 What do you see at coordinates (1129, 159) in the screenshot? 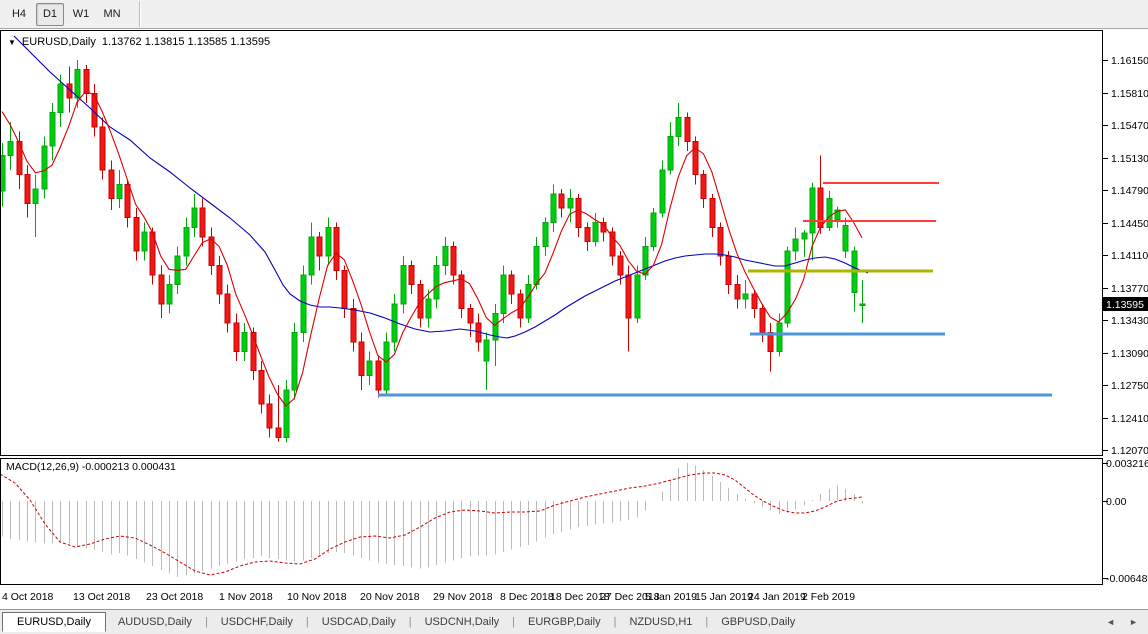
I see `price-tick-label: 1.15130` at bounding box center [1129, 159].